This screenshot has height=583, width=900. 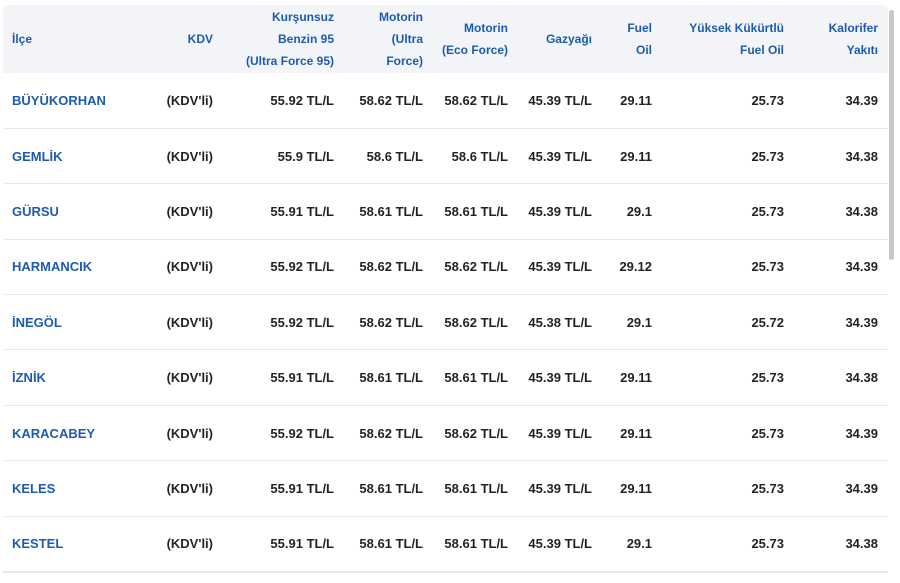 What do you see at coordinates (35, 211) in the screenshot?
I see `district-link: GÜRSU` at bounding box center [35, 211].